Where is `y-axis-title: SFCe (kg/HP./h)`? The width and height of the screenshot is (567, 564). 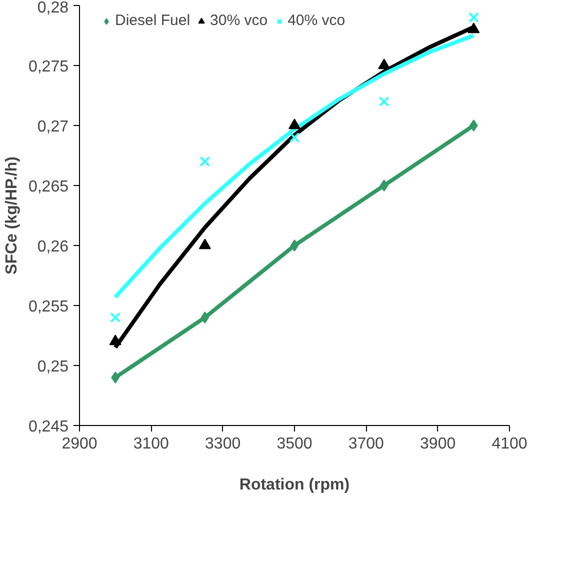 y-axis-title: SFCe (kg/HP./h) is located at coordinates (11, 215).